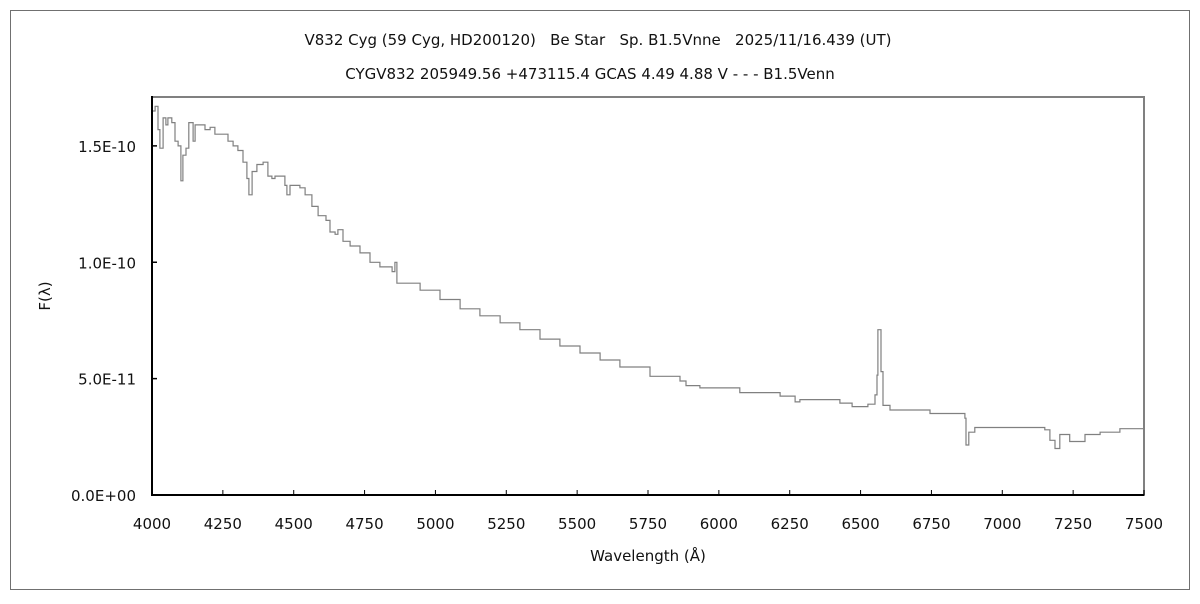 This screenshot has width=1200, height=604. What do you see at coordinates (103, 496) in the screenshot?
I see `y-tick-label: 0.0E+00` at bounding box center [103, 496].